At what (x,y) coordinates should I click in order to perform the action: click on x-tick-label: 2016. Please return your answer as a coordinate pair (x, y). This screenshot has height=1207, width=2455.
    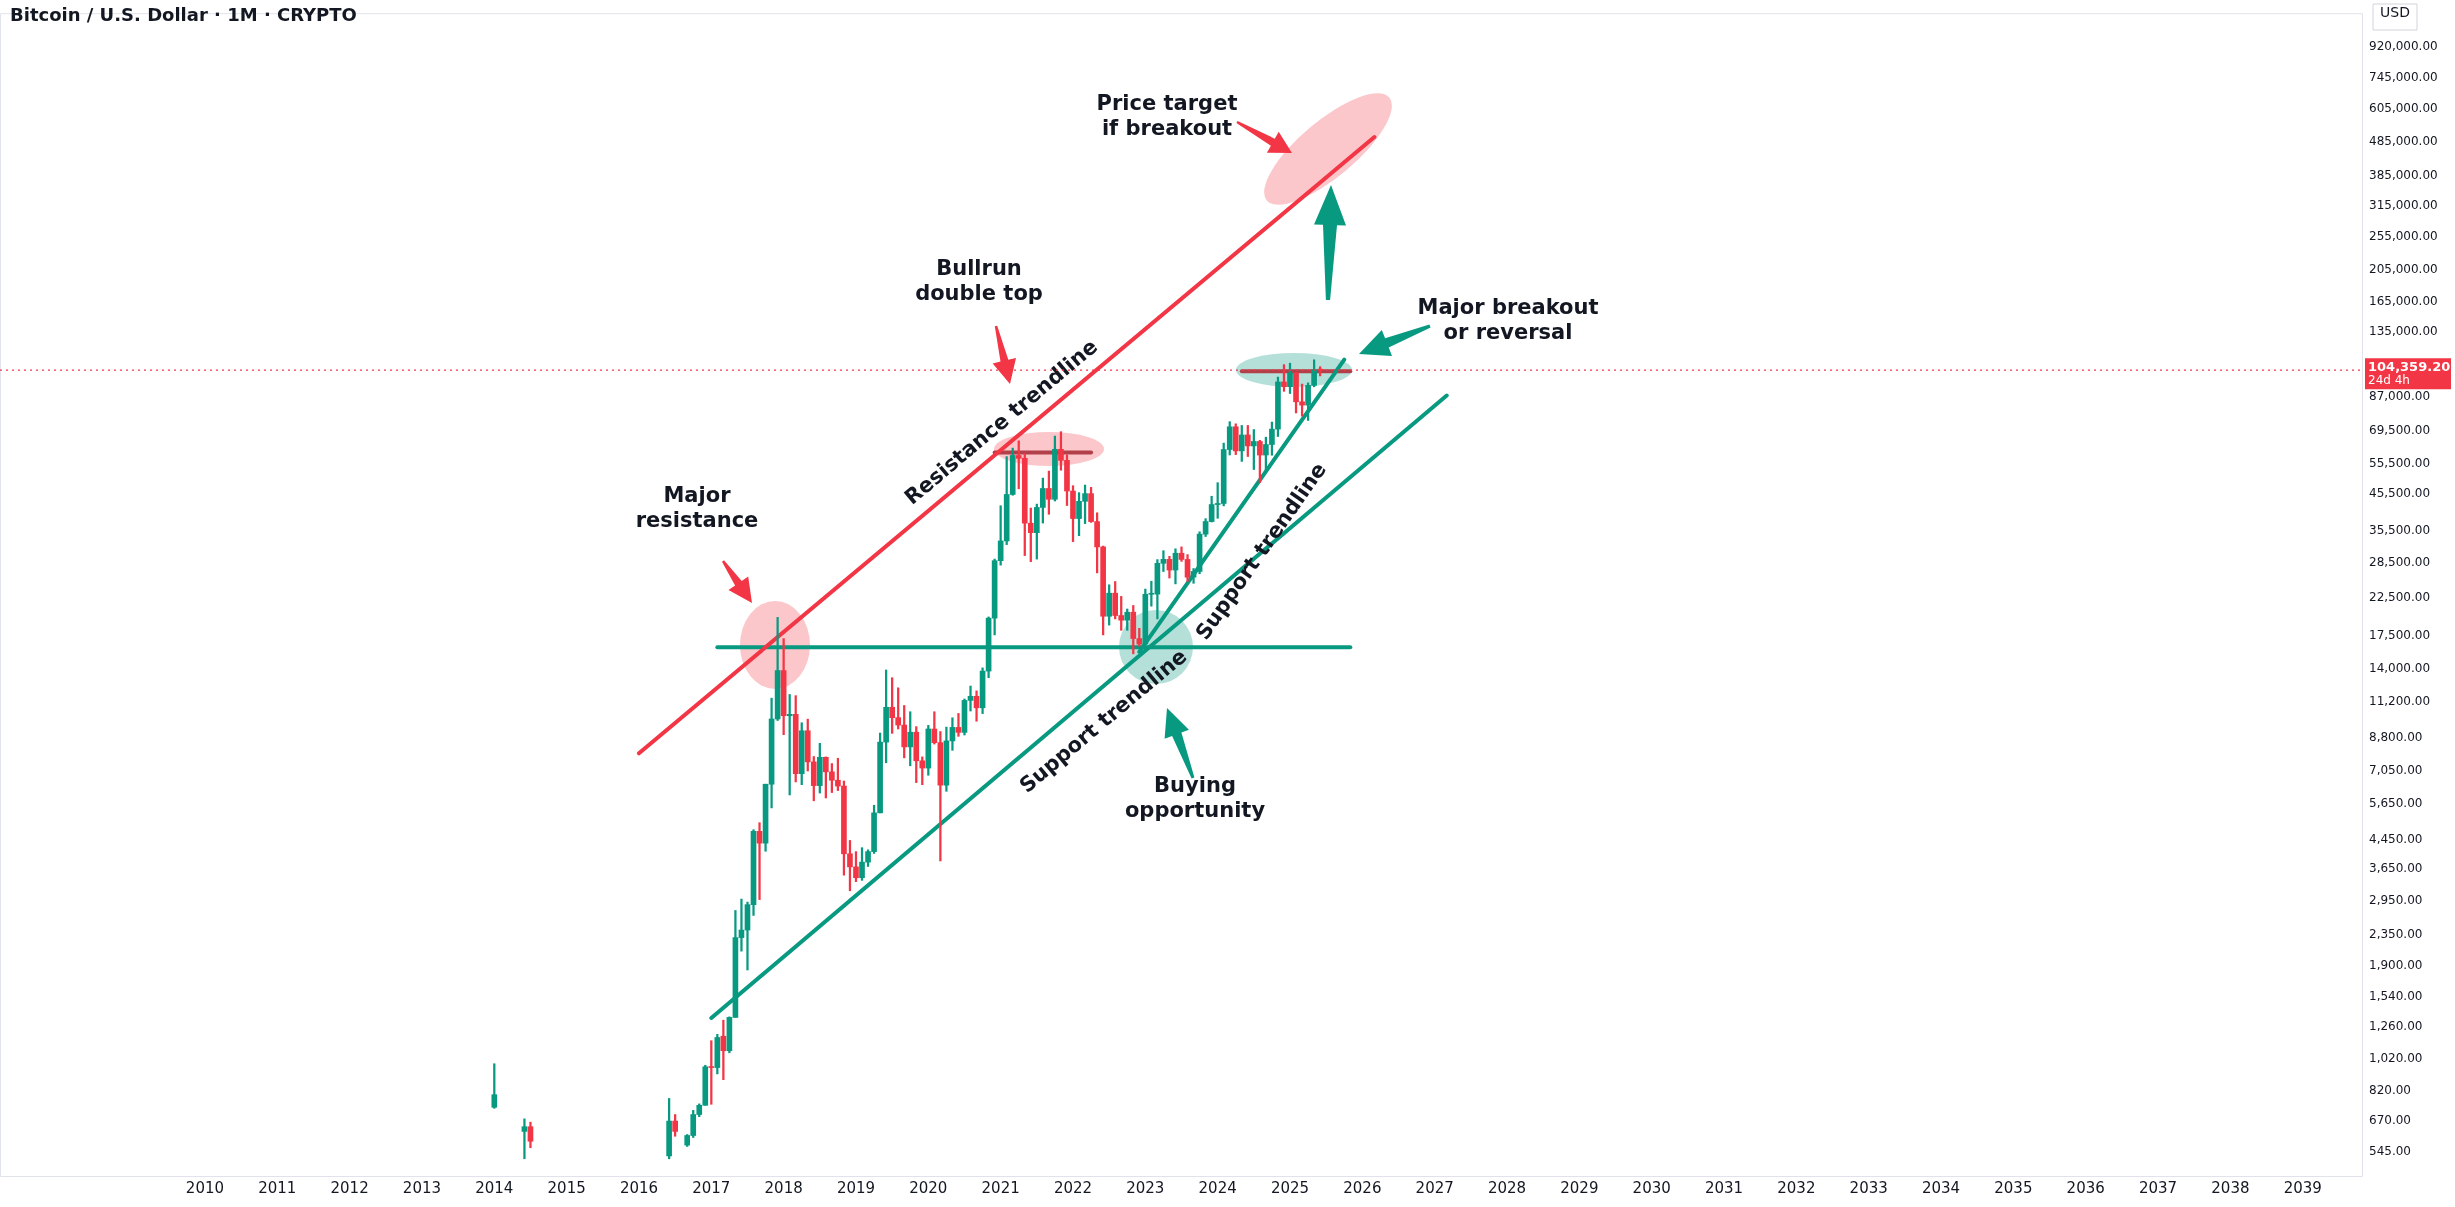
    Looking at the image, I should click on (639, 1187).